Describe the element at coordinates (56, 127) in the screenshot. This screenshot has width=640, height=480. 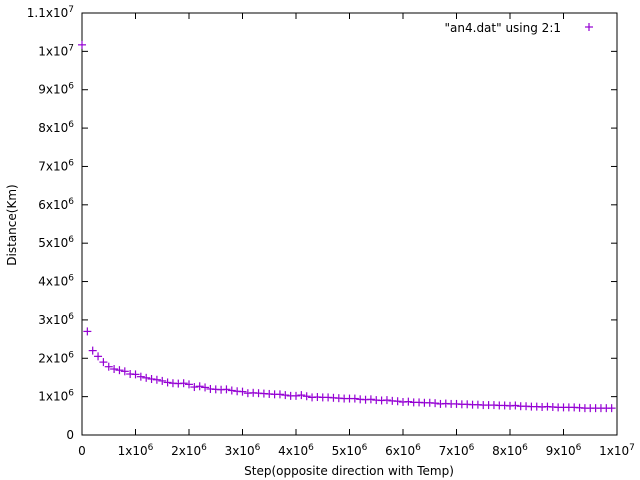
I see `y-tick-label: 8x10⁶` at that location.